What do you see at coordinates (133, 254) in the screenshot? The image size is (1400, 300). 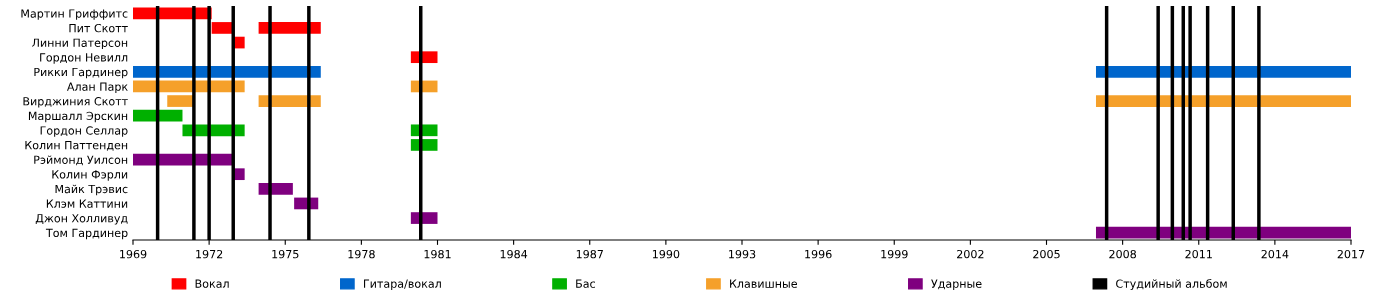 I see `x-tick-label: 1969` at bounding box center [133, 254].